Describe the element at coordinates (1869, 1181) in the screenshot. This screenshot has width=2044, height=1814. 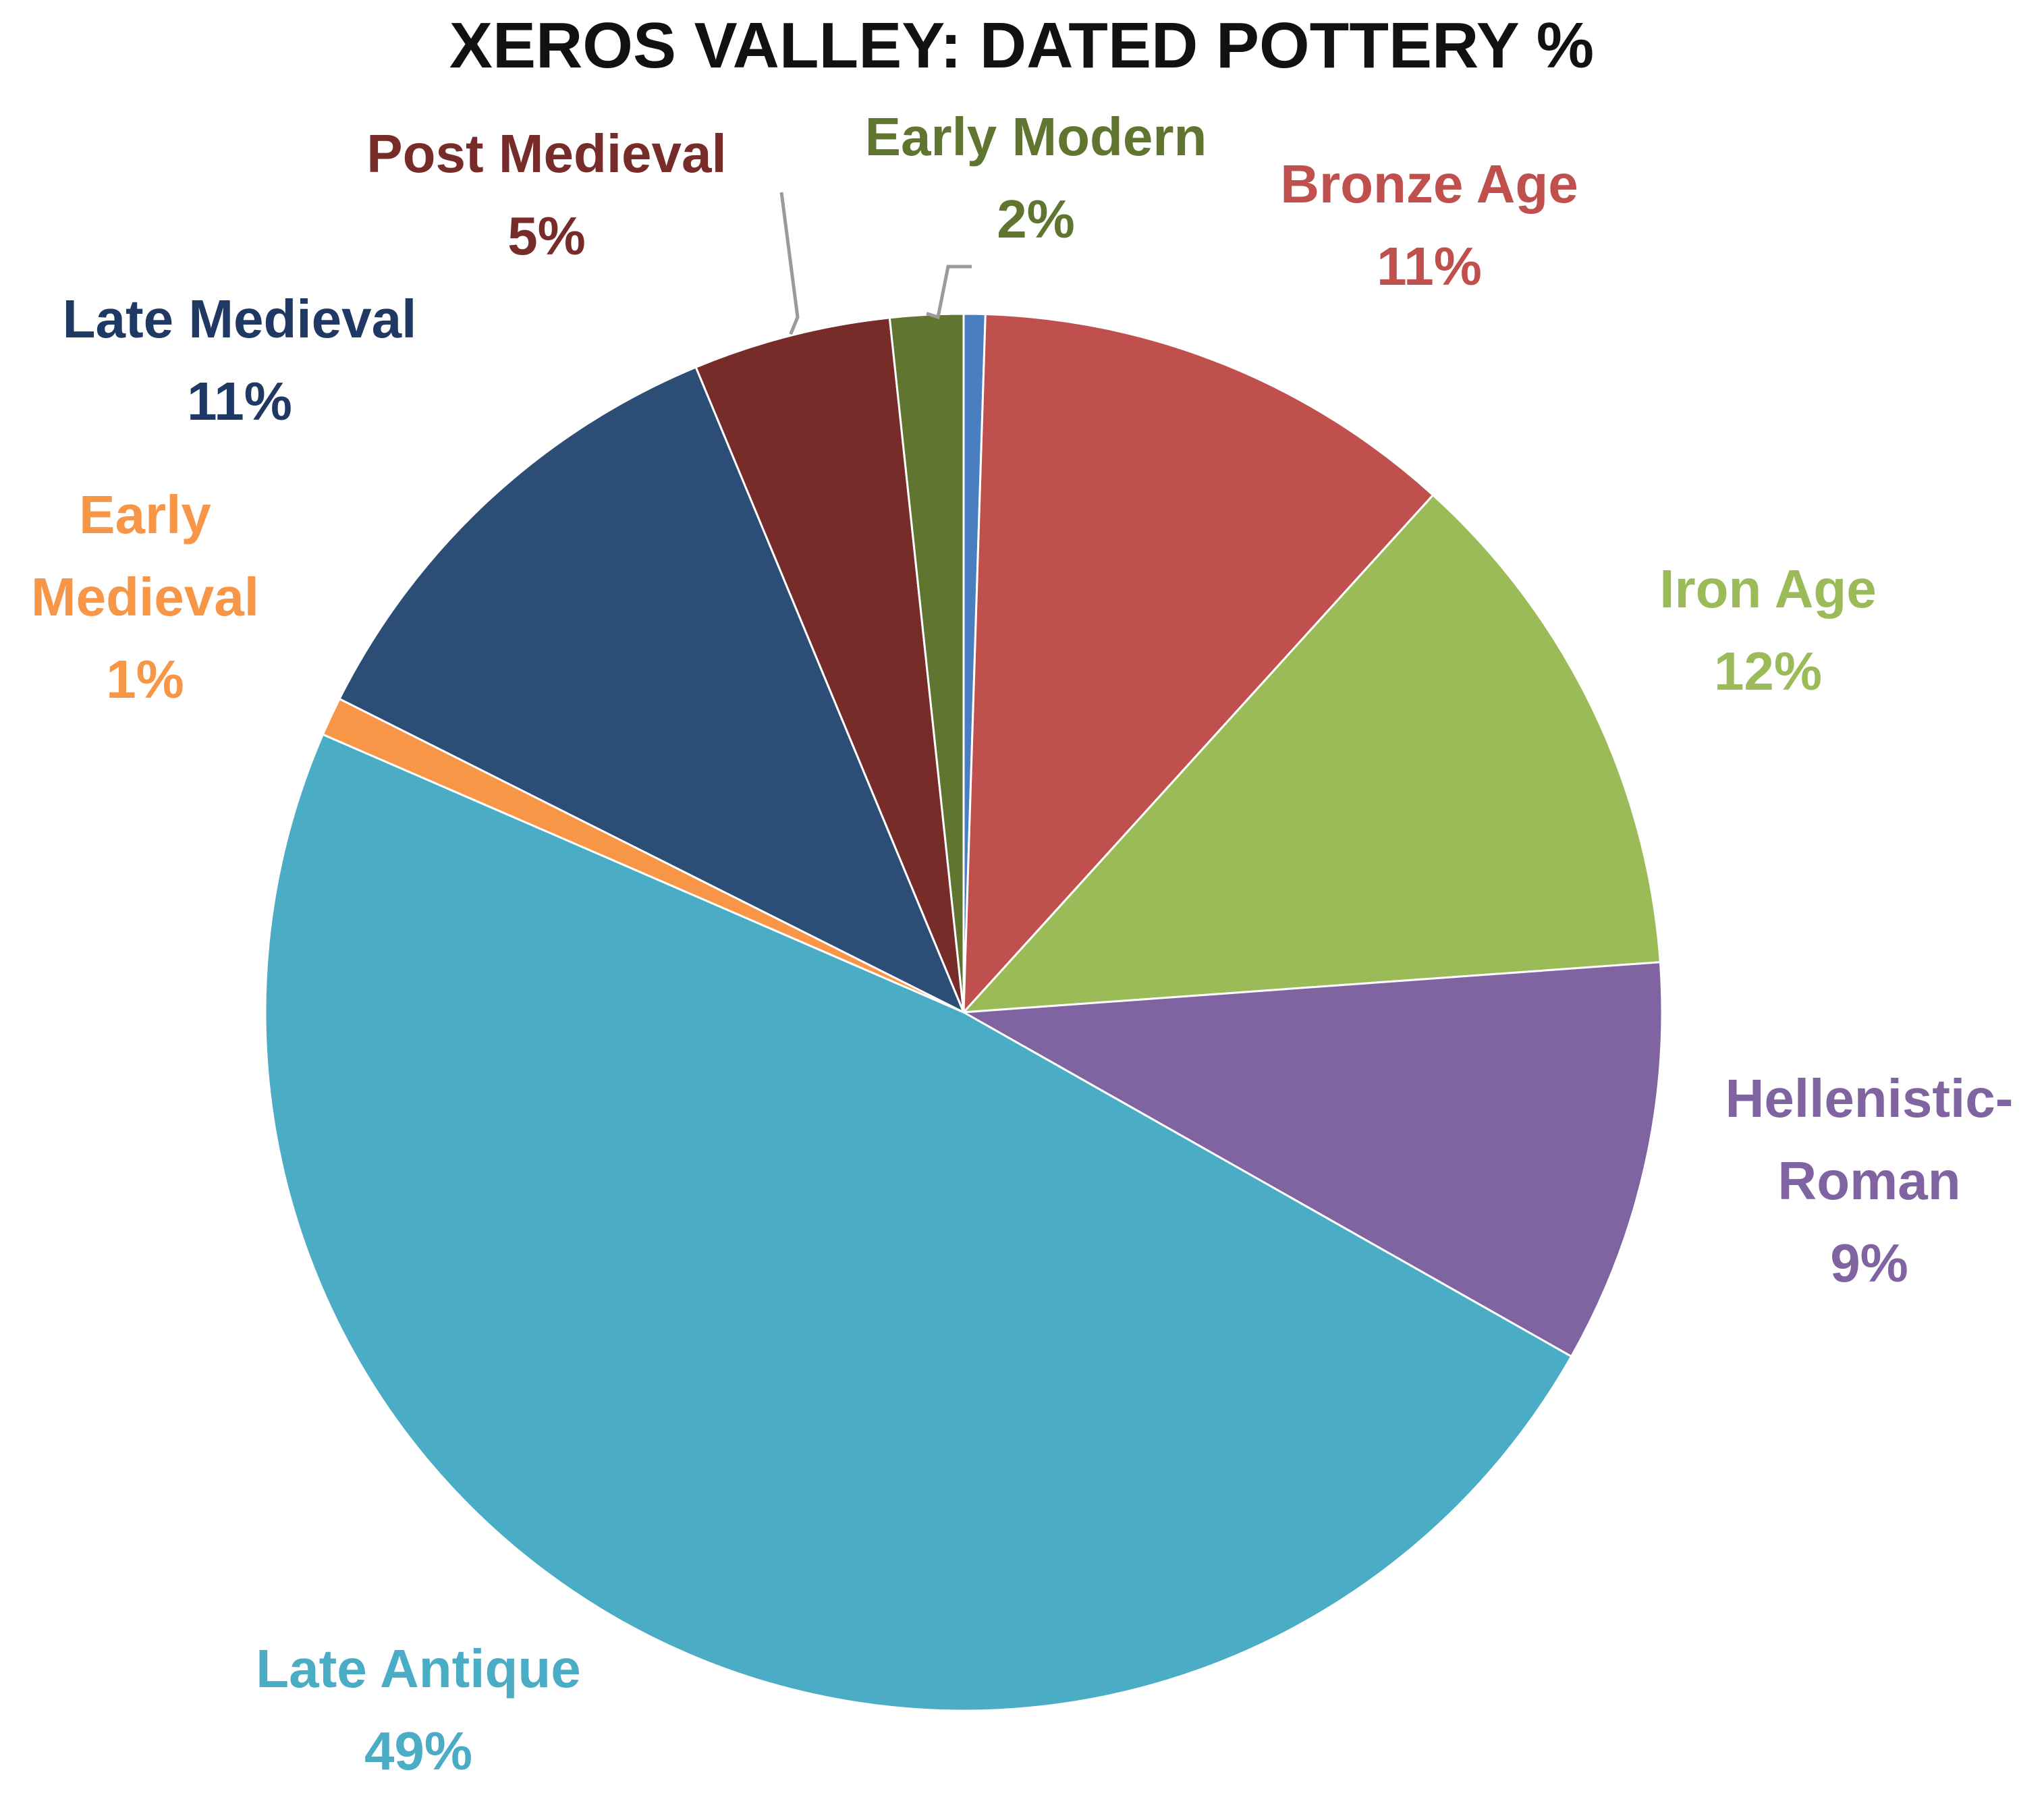
I see `label-hellenistic-roman-line-2: Roman` at that location.